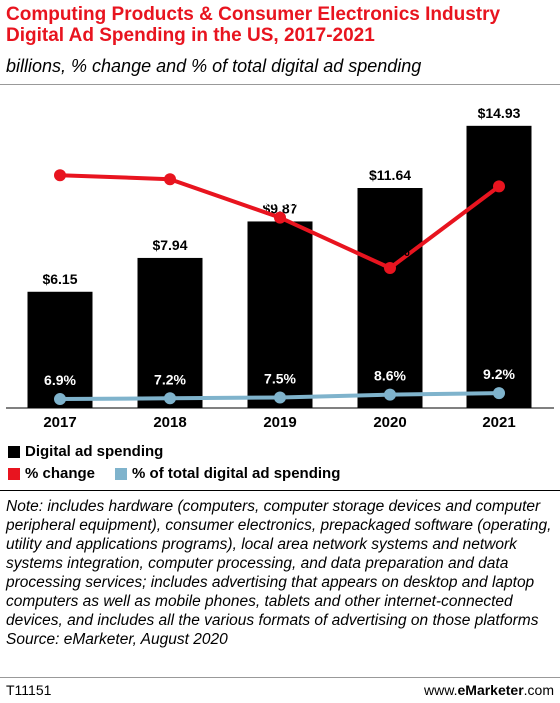  I want to click on bar-value-label: $6.15, so click(59, 279).